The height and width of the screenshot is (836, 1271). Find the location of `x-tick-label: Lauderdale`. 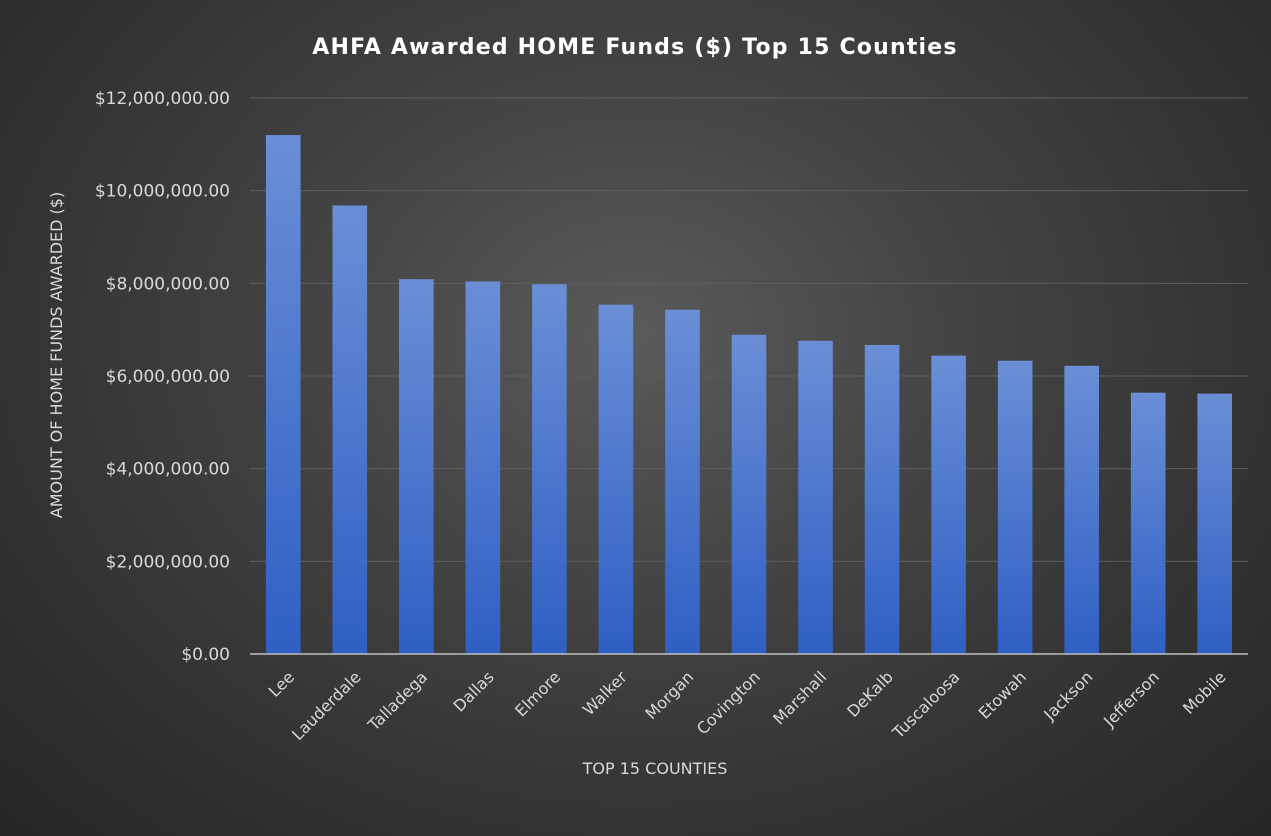

x-tick-label: Lauderdale is located at coordinates (326, 705).